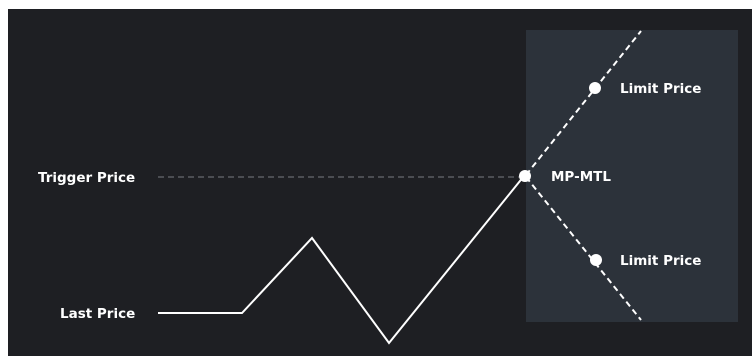 This screenshot has height=356, width=752. Describe the element at coordinates (98, 314) in the screenshot. I see `last-price-label: Last Price` at that location.